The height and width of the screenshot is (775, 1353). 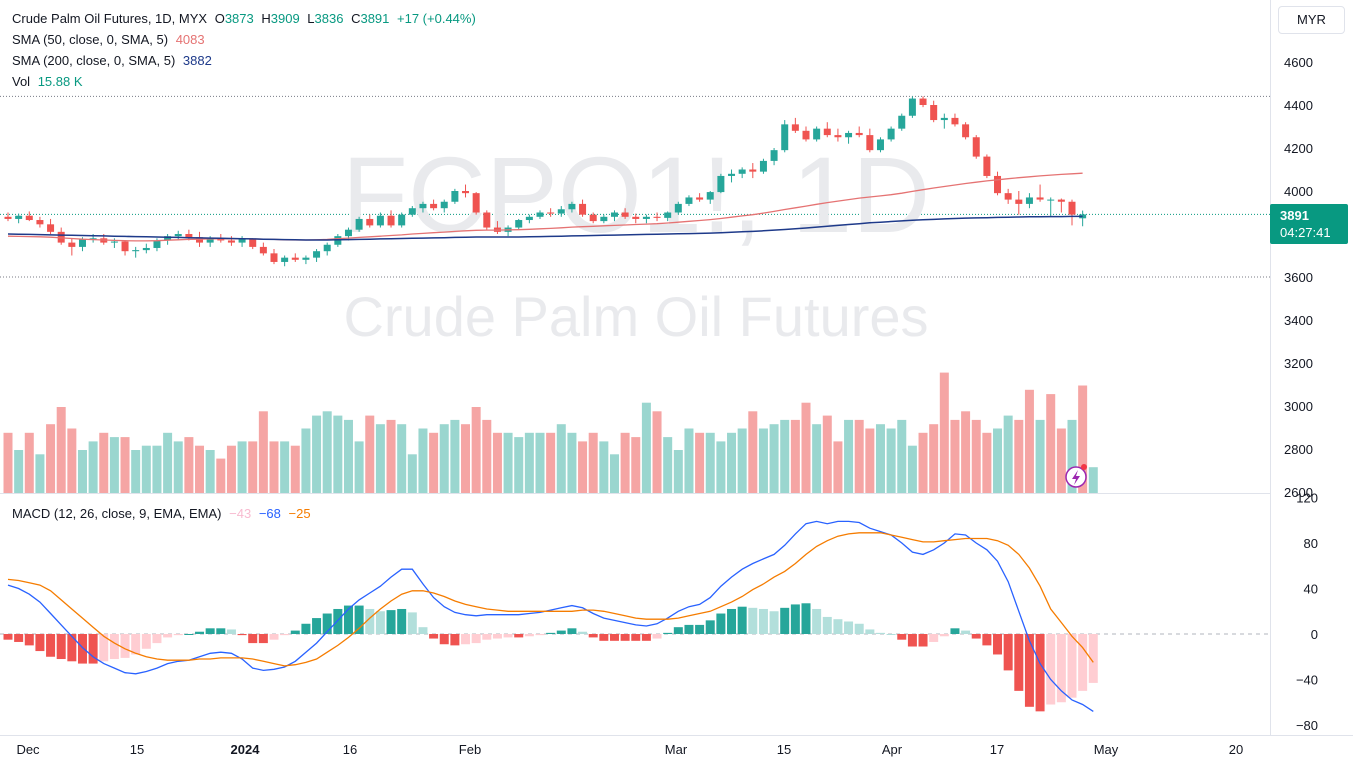 What do you see at coordinates (329, 18) in the screenshot?
I see `legend-low: 3836` at bounding box center [329, 18].